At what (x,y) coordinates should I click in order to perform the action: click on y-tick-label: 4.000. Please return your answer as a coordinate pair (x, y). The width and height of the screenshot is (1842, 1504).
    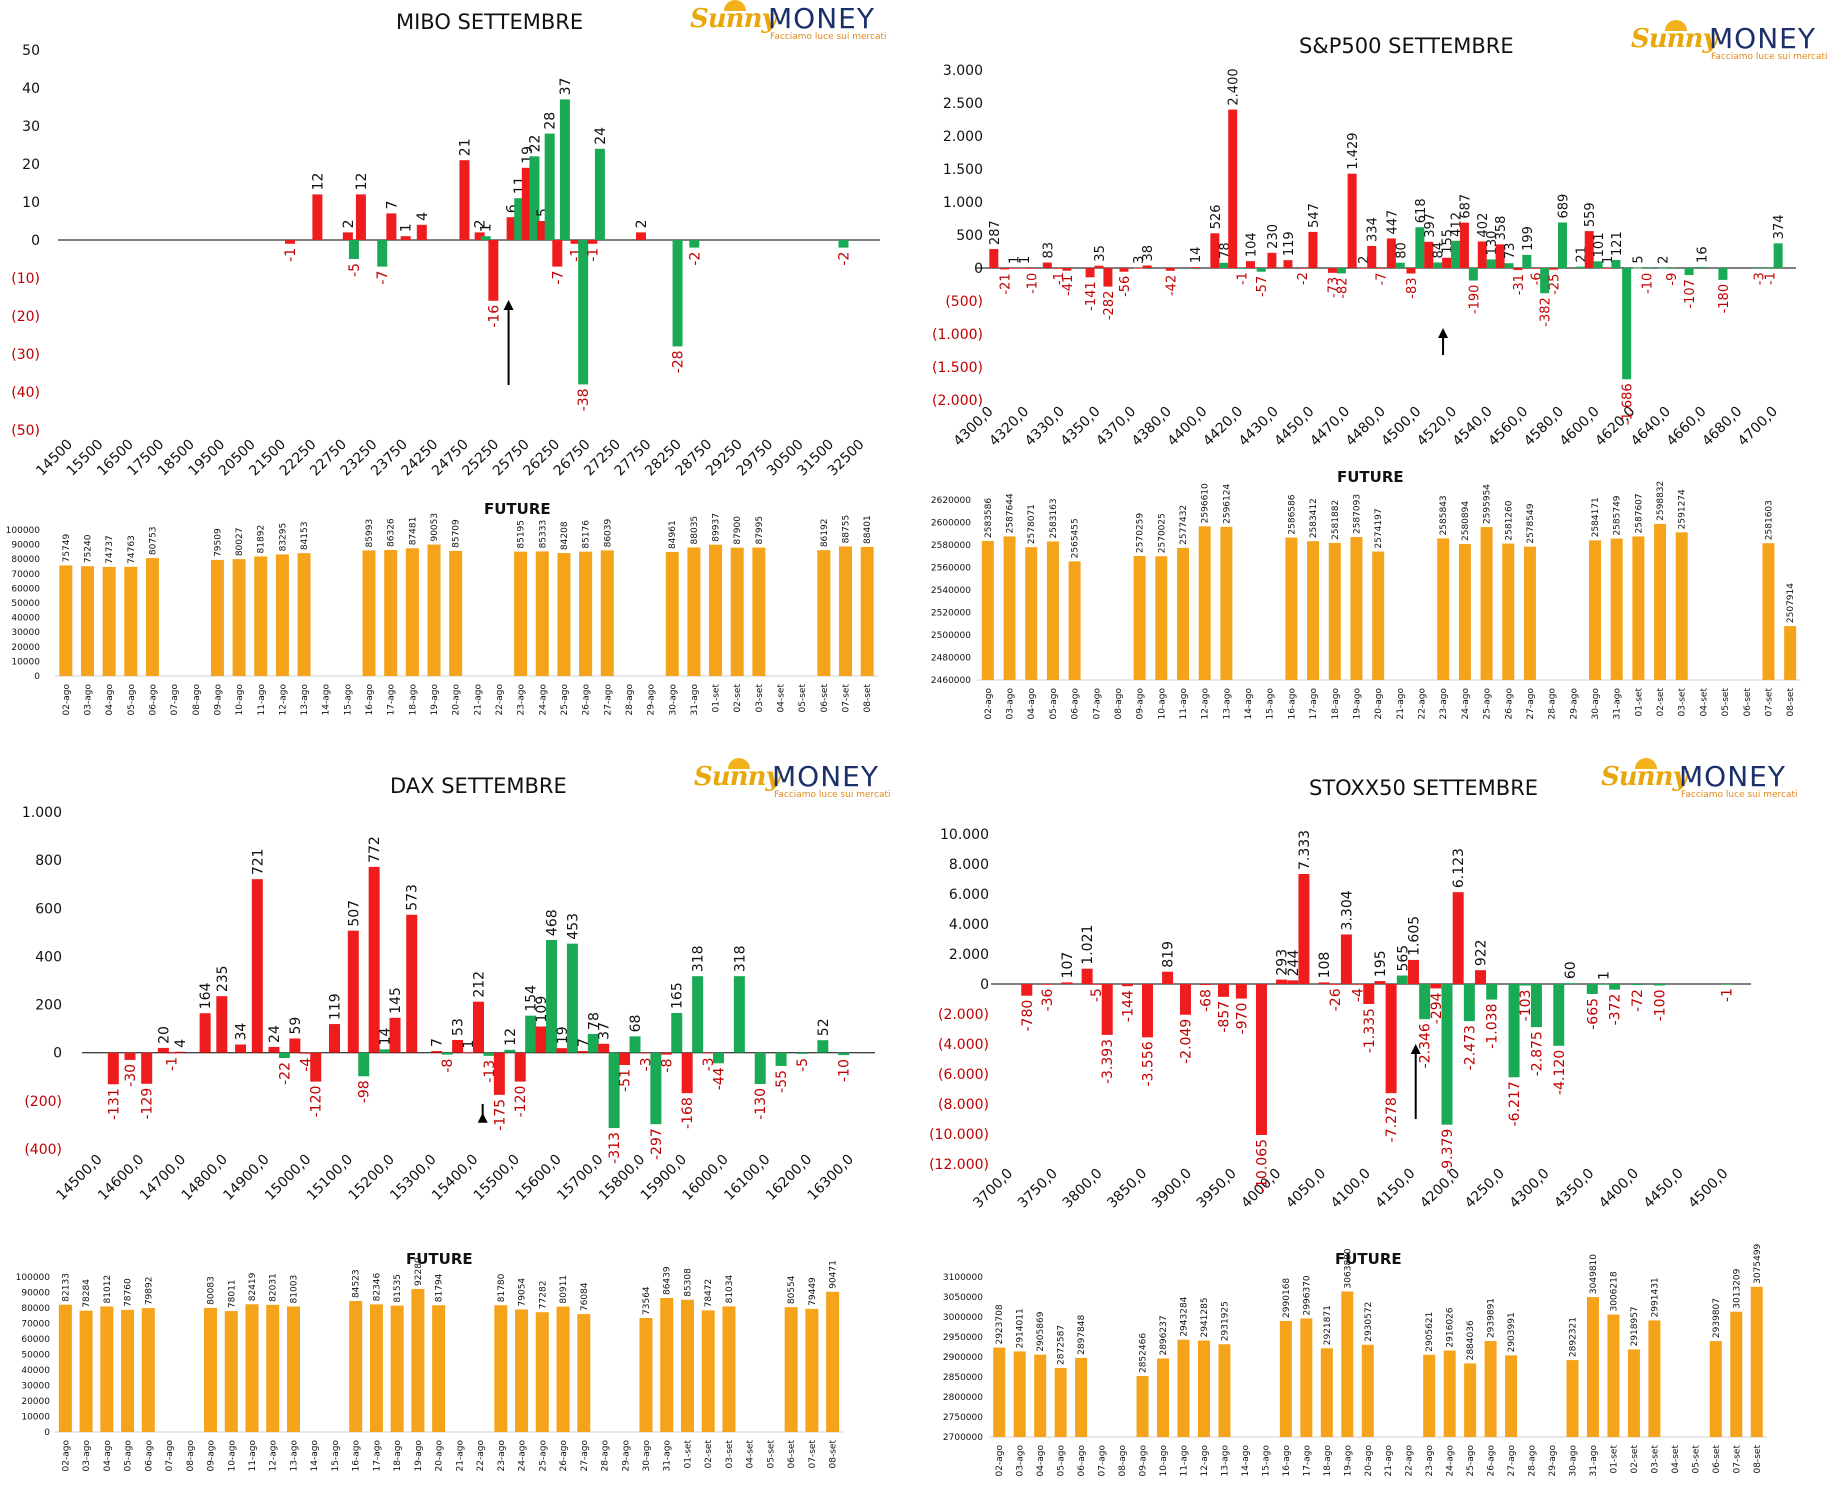
    Looking at the image, I should click on (969, 925).